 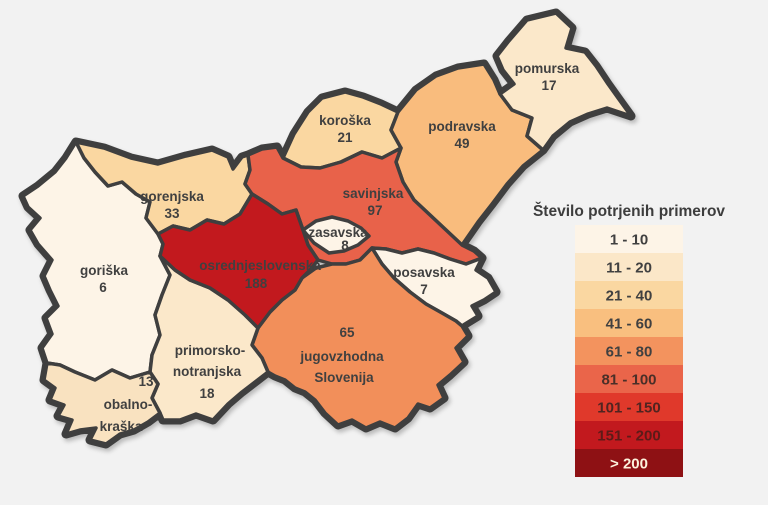 I want to click on region-value-koroska: 21, so click(x=345, y=137).